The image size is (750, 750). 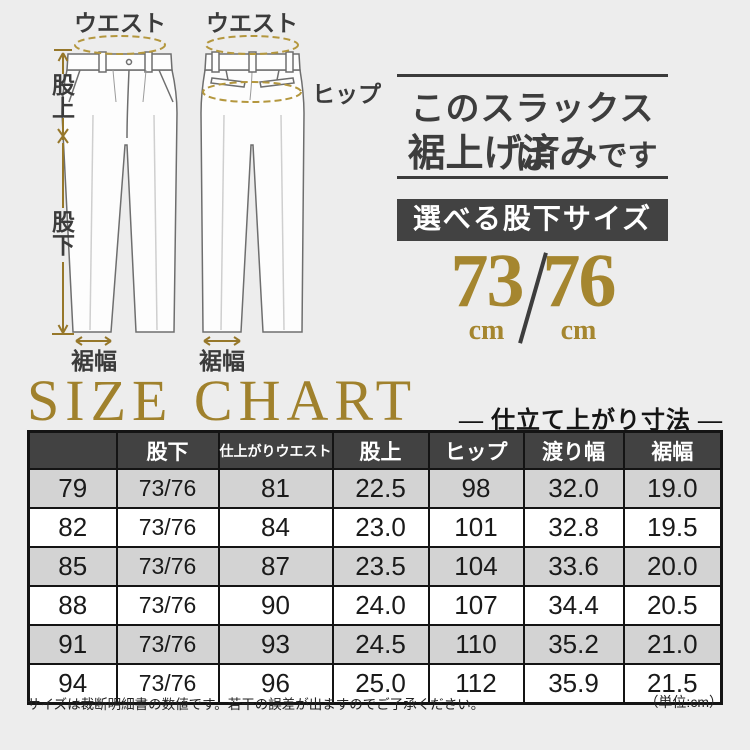 I want to click on size-cell: 94, so click(x=72, y=684).